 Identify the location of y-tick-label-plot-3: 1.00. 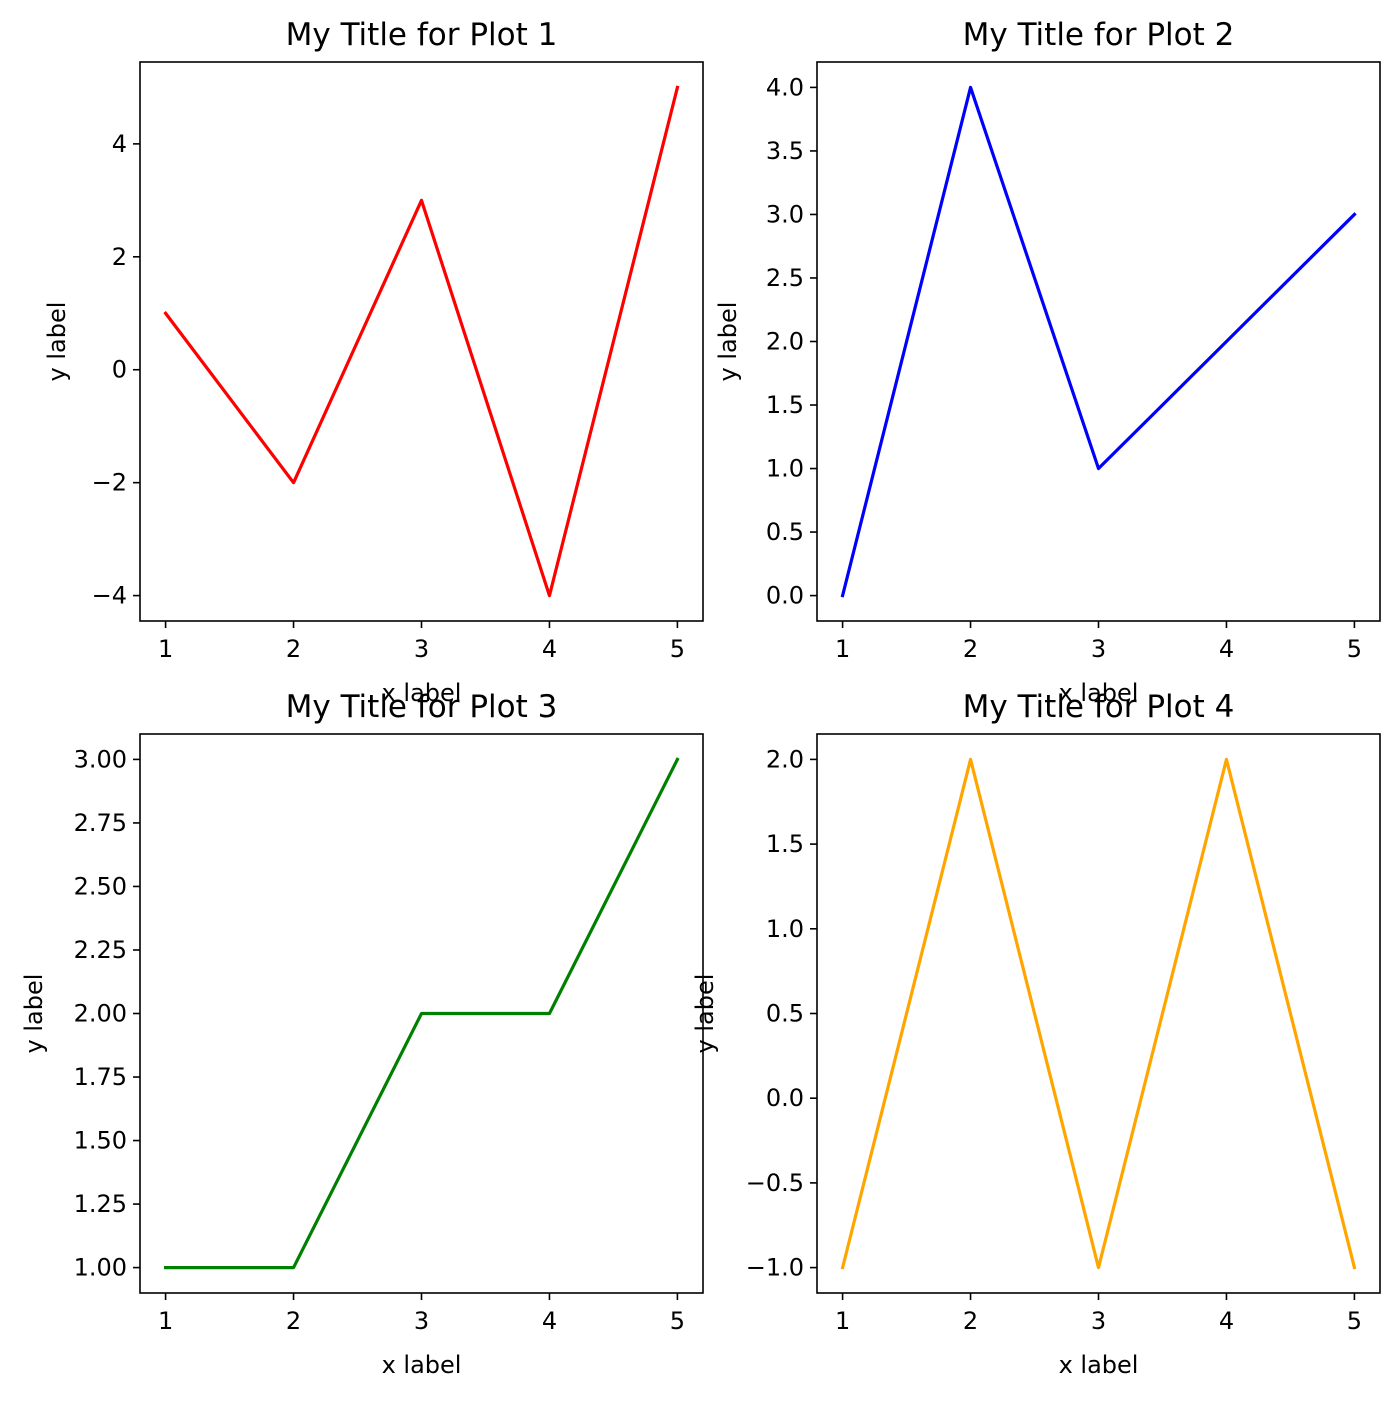
(100, 1268).